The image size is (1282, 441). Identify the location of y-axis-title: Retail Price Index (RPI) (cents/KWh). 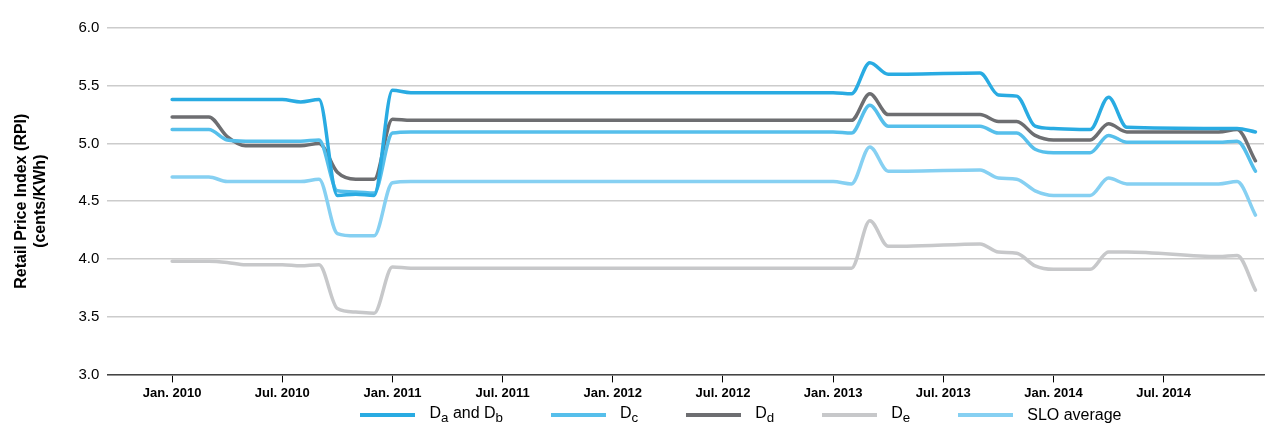
(30, 201).